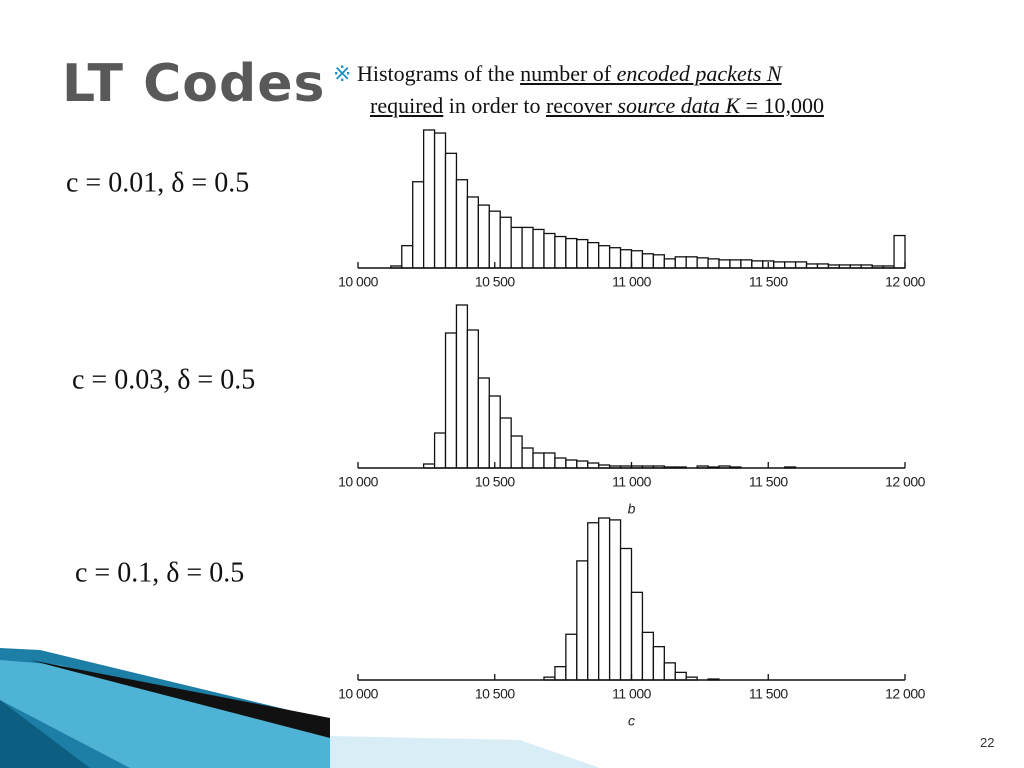 Image resolution: width=1024 pixels, height=768 pixels. I want to click on bullet-text: source data K, so click(679, 105).